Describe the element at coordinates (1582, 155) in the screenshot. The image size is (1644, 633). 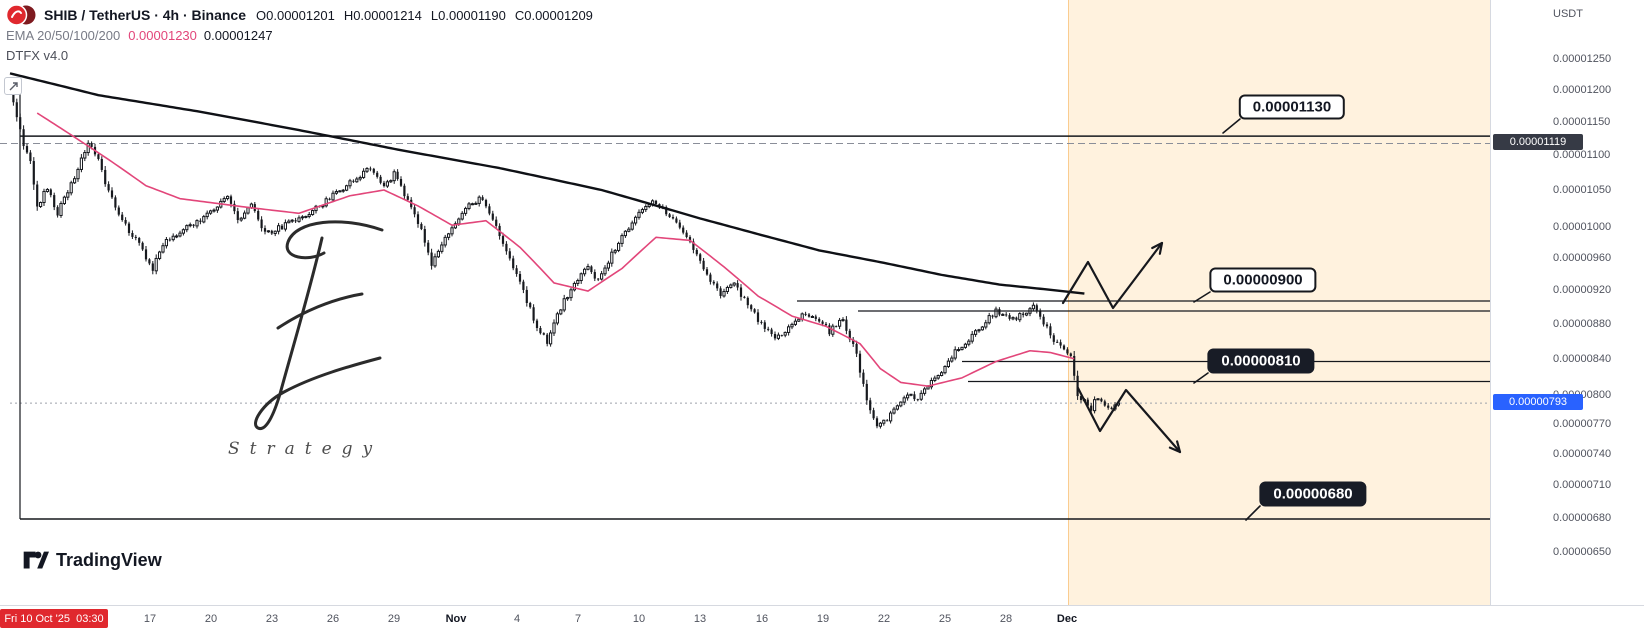
I see `price-axis-tick: 0.00001100` at that location.